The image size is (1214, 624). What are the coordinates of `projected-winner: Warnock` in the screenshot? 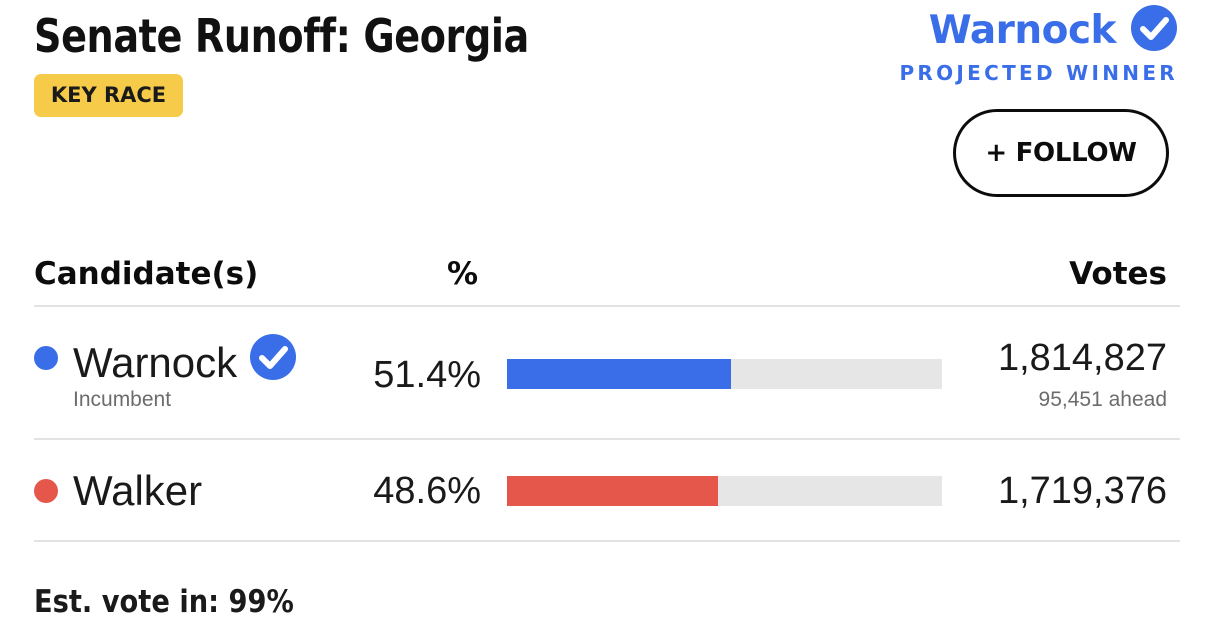 It's located at (1053, 30).